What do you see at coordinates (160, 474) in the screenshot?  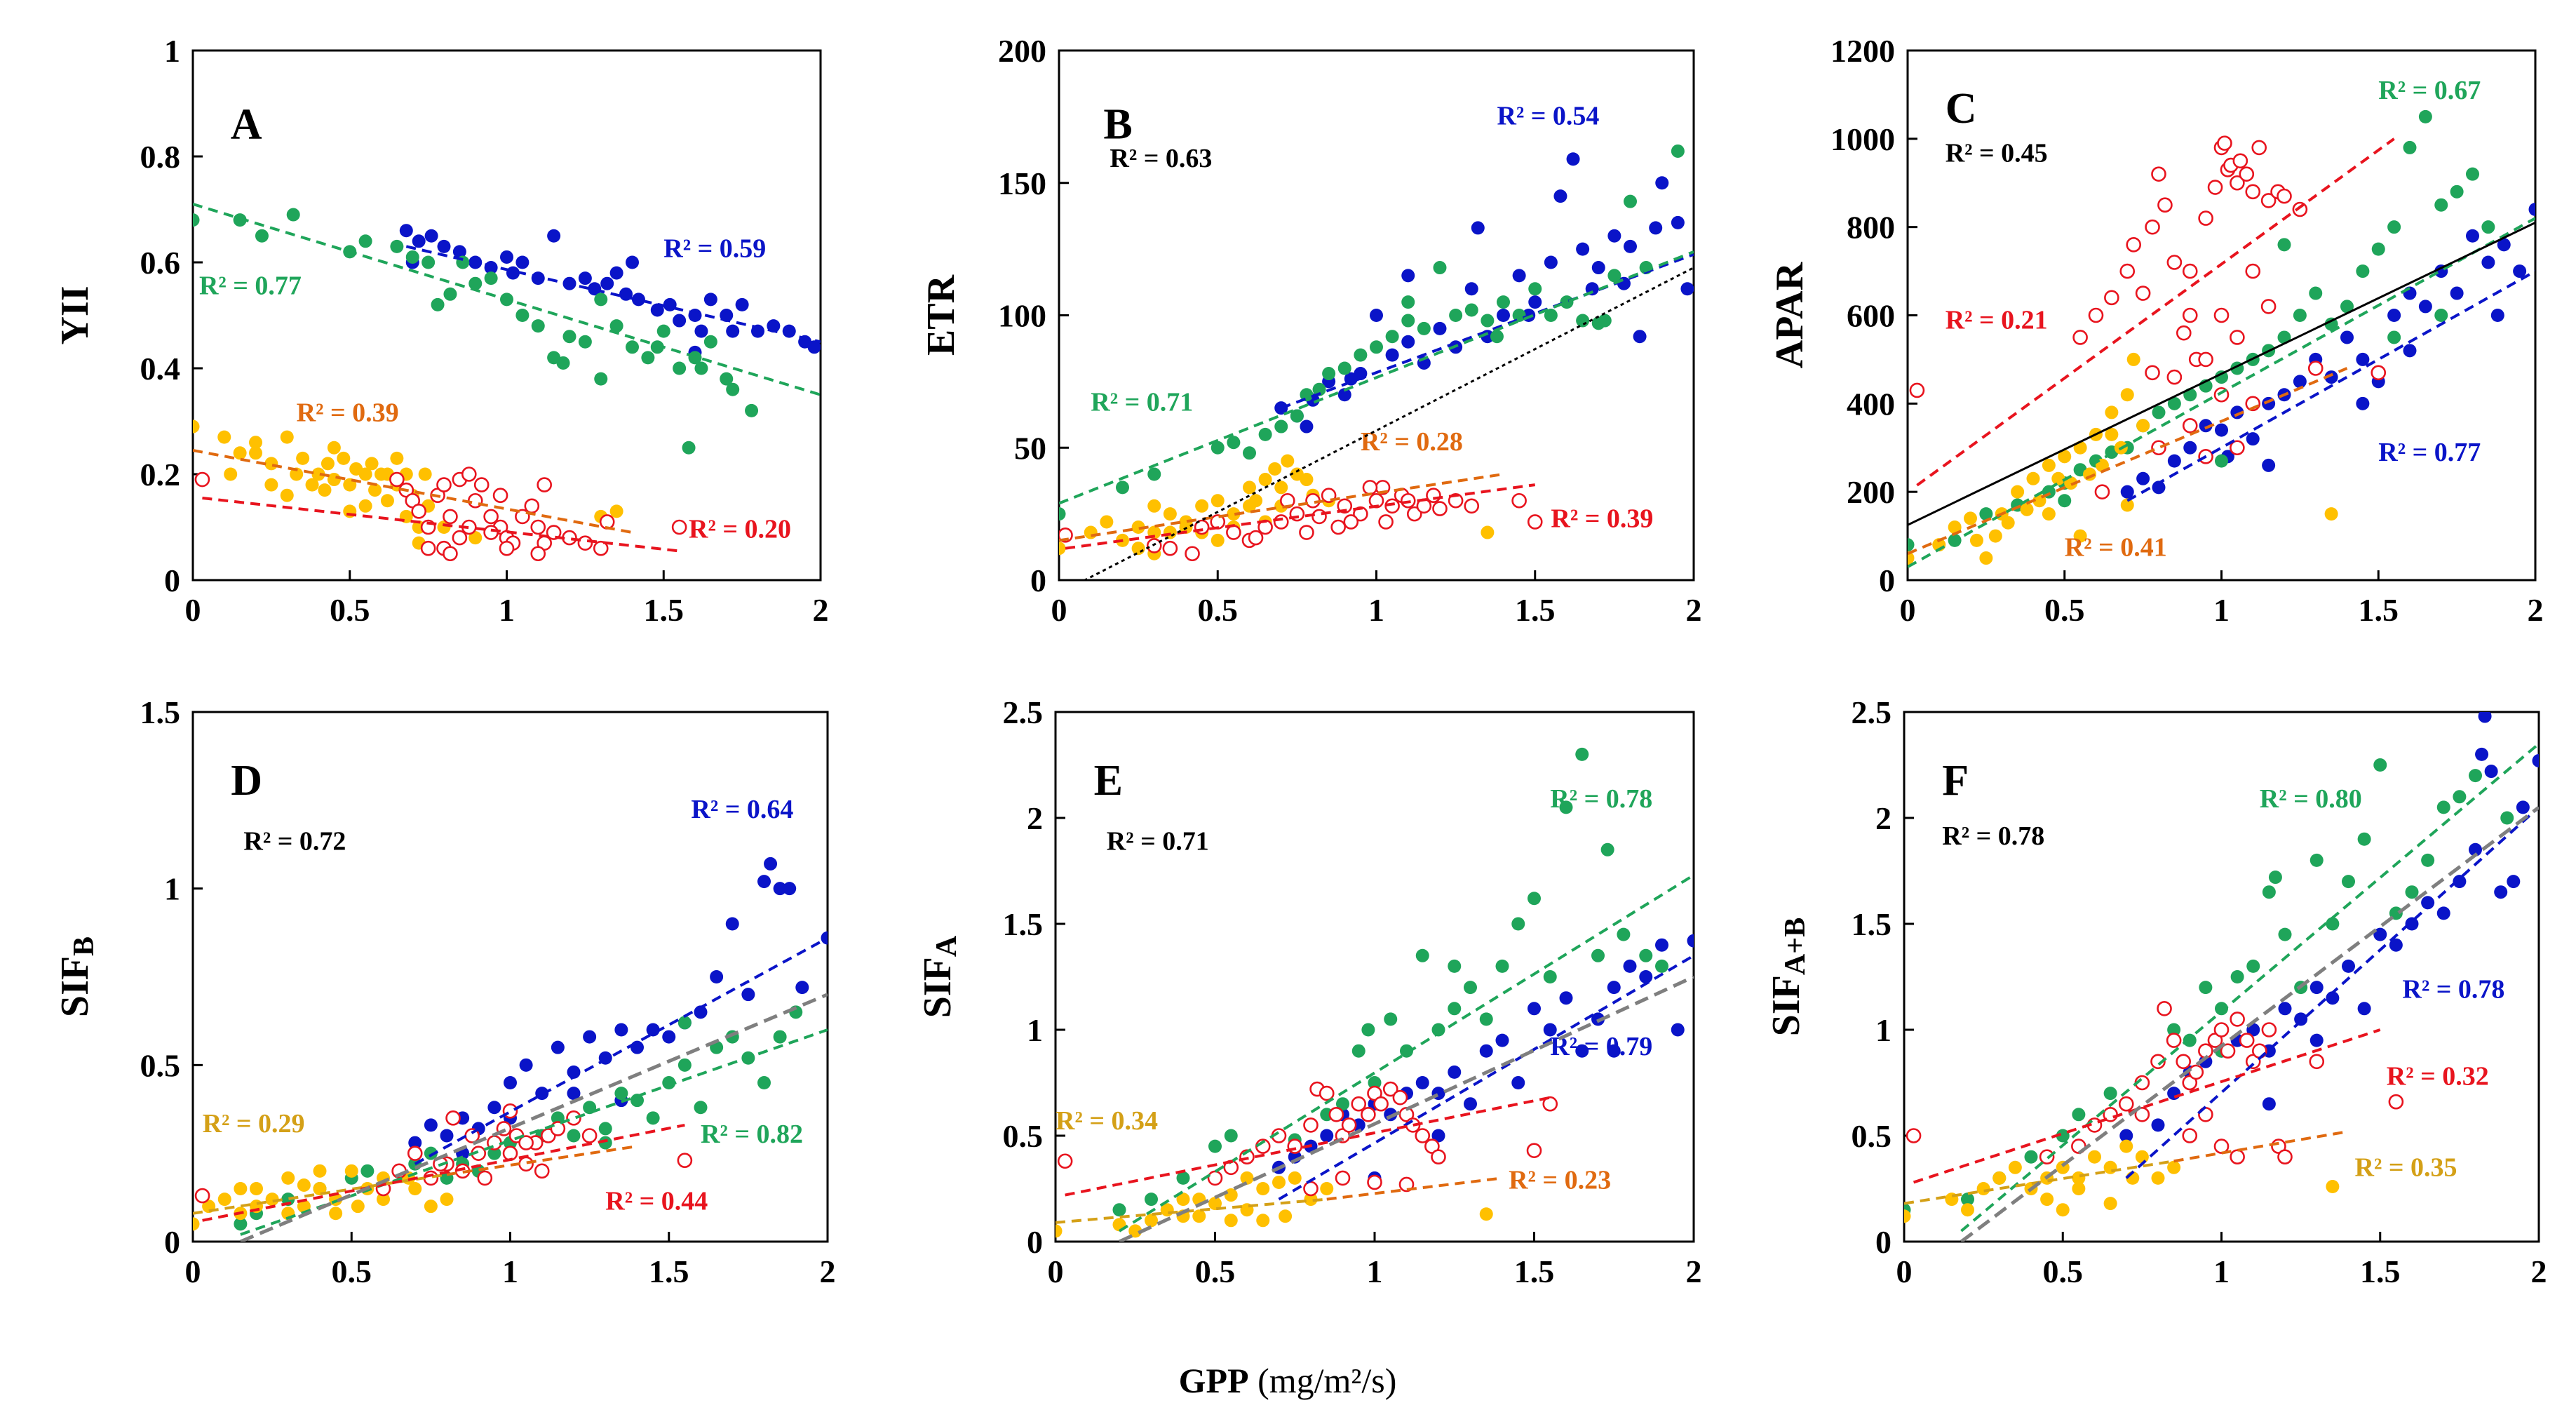 I see `y-tick-label: 0.2` at bounding box center [160, 474].